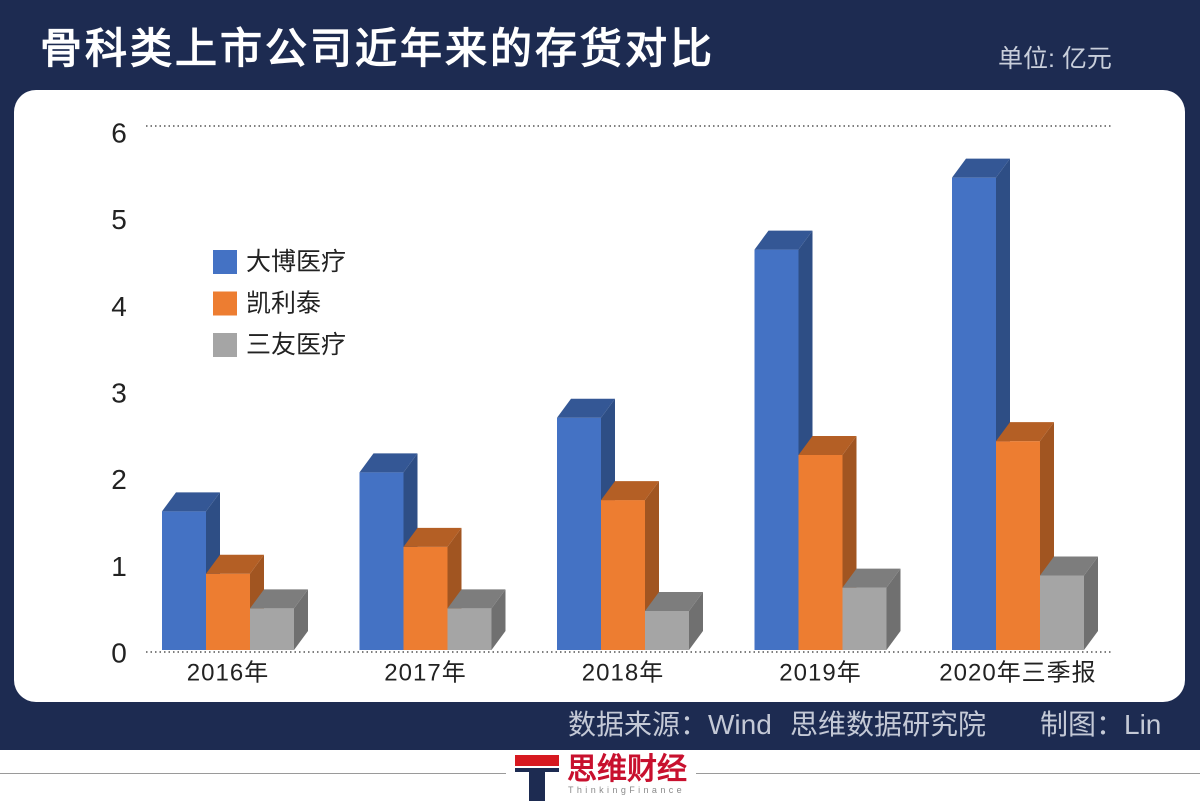 The image size is (1200, 802). What do you see at coordinates (670, 724) in the screenshot?
I see `source-note: 数据来源：Wind` at bounding box center [670, 724].